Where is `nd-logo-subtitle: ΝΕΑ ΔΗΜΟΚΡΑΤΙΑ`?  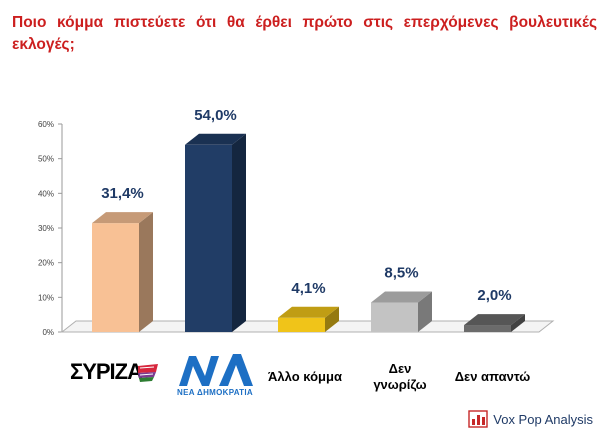 nd-logo-subtitle: ΝΕΑ ΔΗΜΟΚΡΑΤΙΑ is located at coordinates (215, 392).